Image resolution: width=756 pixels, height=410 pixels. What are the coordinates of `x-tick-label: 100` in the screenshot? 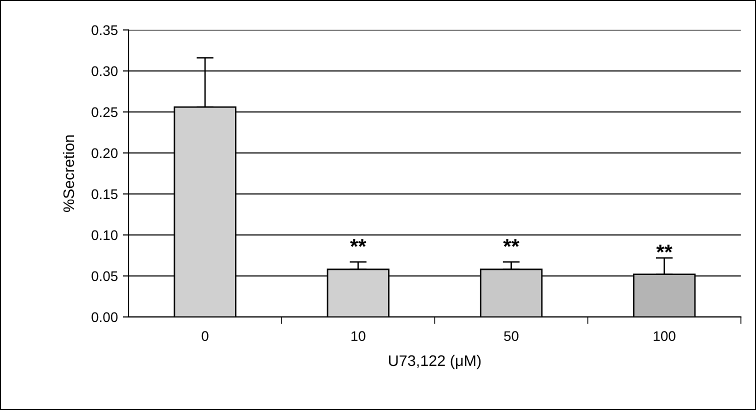 It's located at (665, 336).